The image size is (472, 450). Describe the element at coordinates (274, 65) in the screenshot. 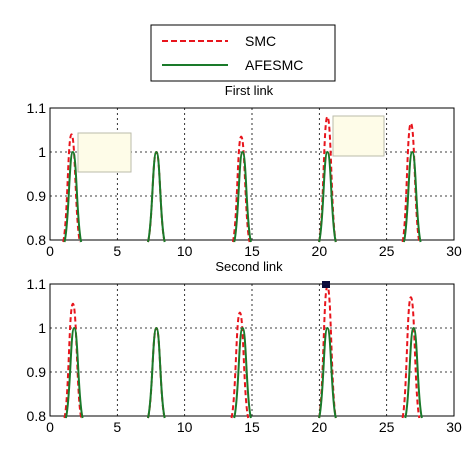

I see `legend-afesmc-label: AFESMC` at that location.